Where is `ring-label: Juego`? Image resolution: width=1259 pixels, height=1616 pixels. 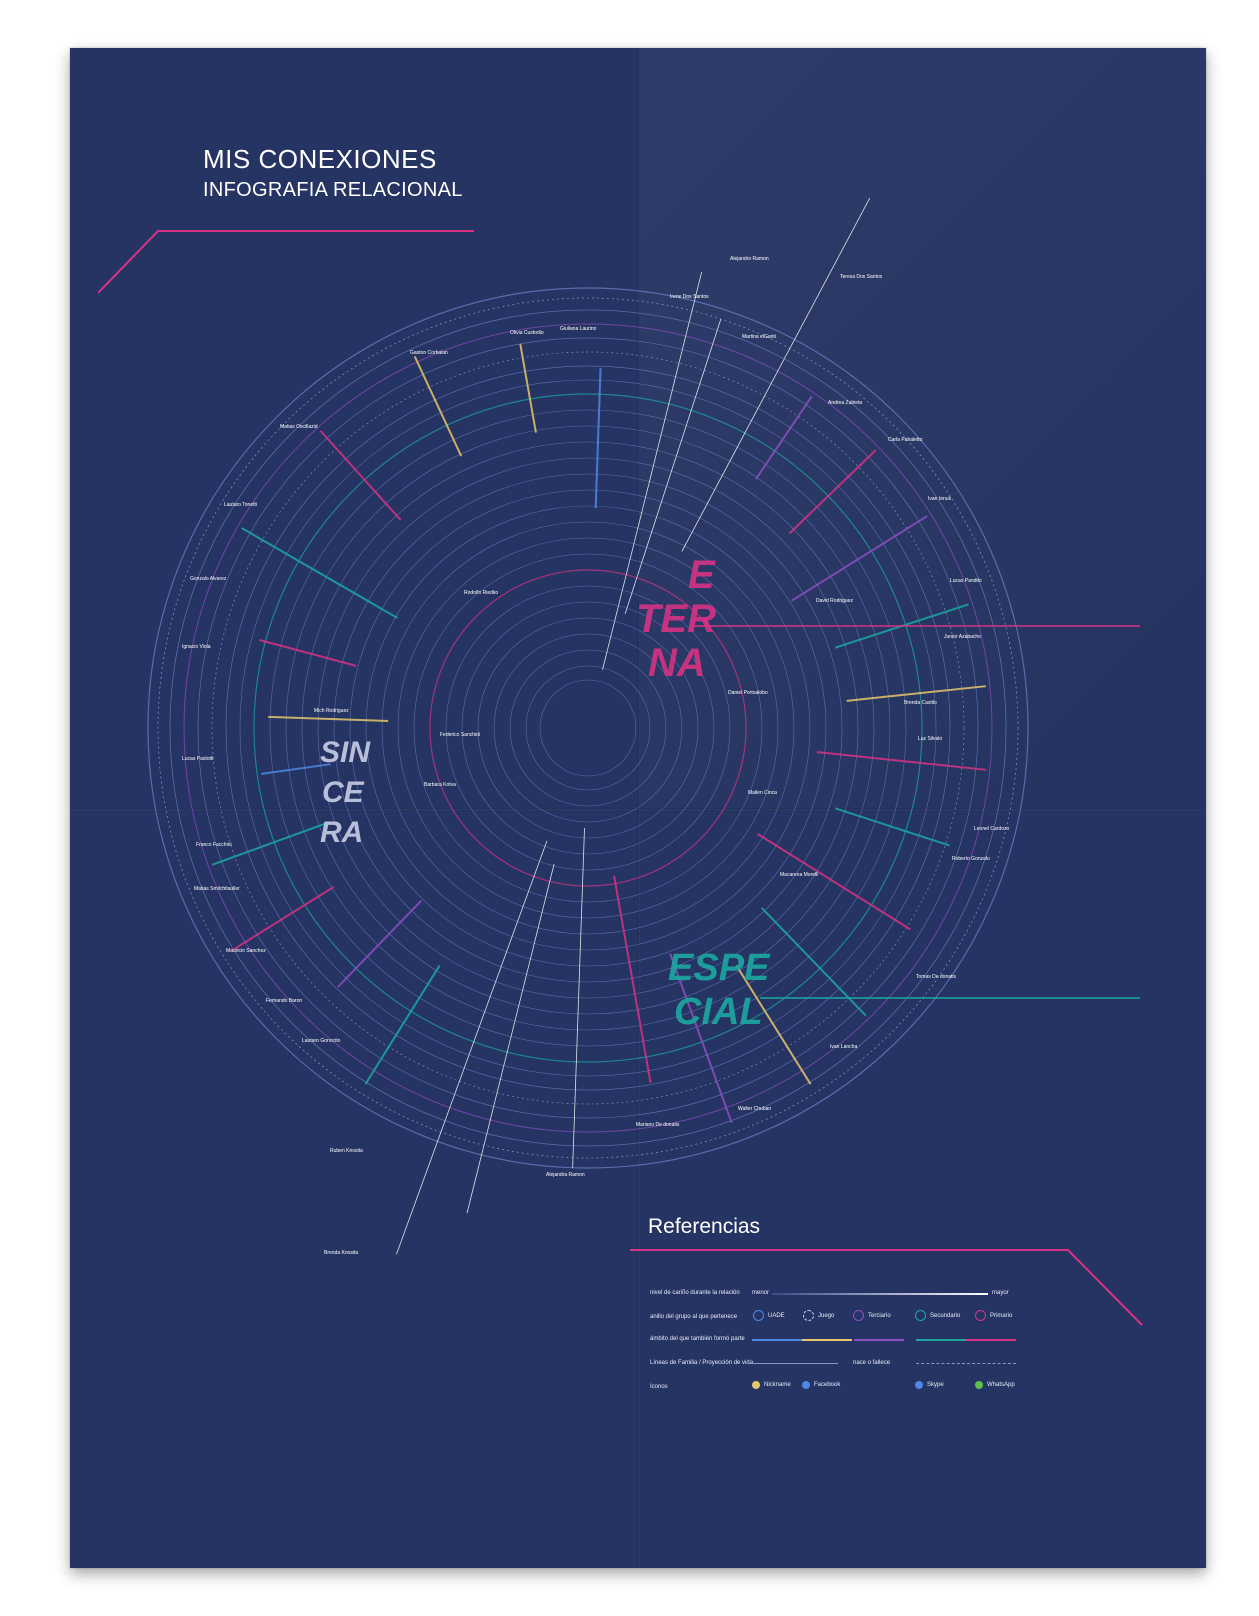
ring-label: Juego is located at coordinates (826, 1315).